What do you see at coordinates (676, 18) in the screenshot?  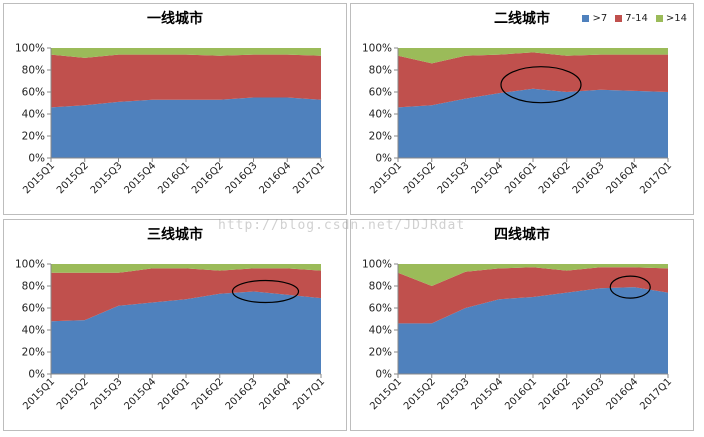 I see `legend-label: >14` at bounding box center [676, 18].